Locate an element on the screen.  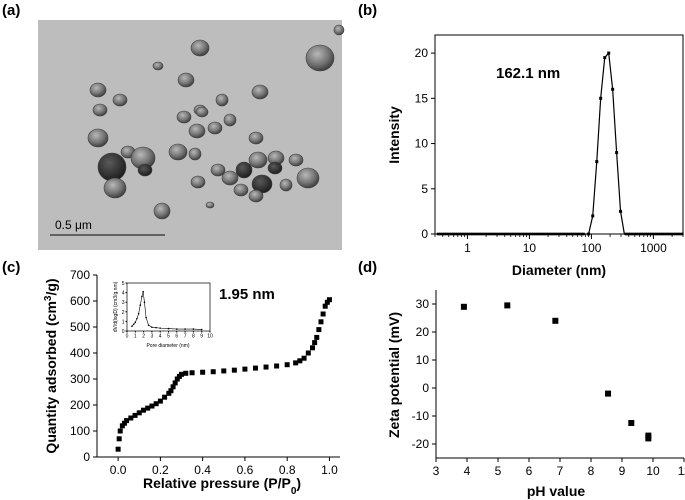
x-tick-label: 0.0 is located at coordinates (118, 470).